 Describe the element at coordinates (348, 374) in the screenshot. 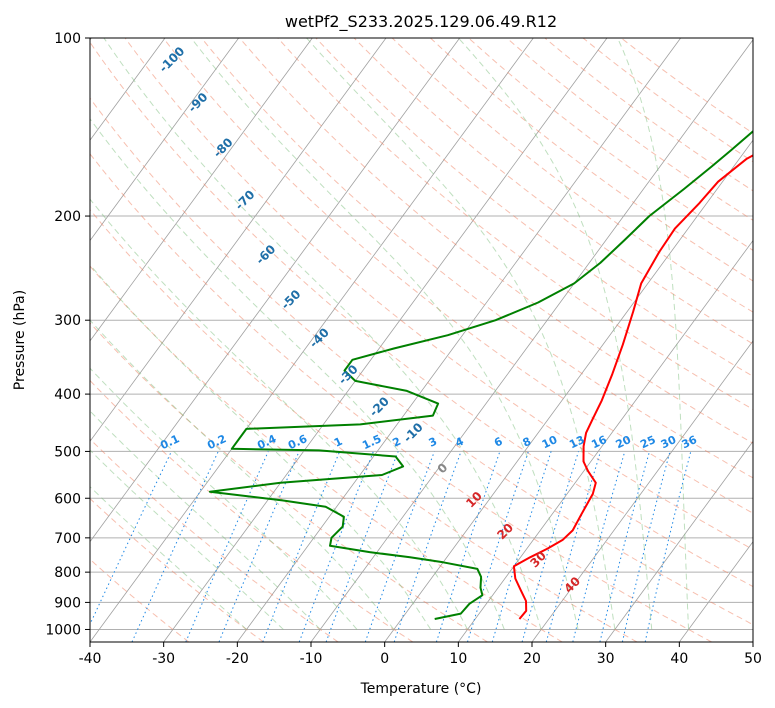

I see `dry-adiabat-label: -30` at that location.